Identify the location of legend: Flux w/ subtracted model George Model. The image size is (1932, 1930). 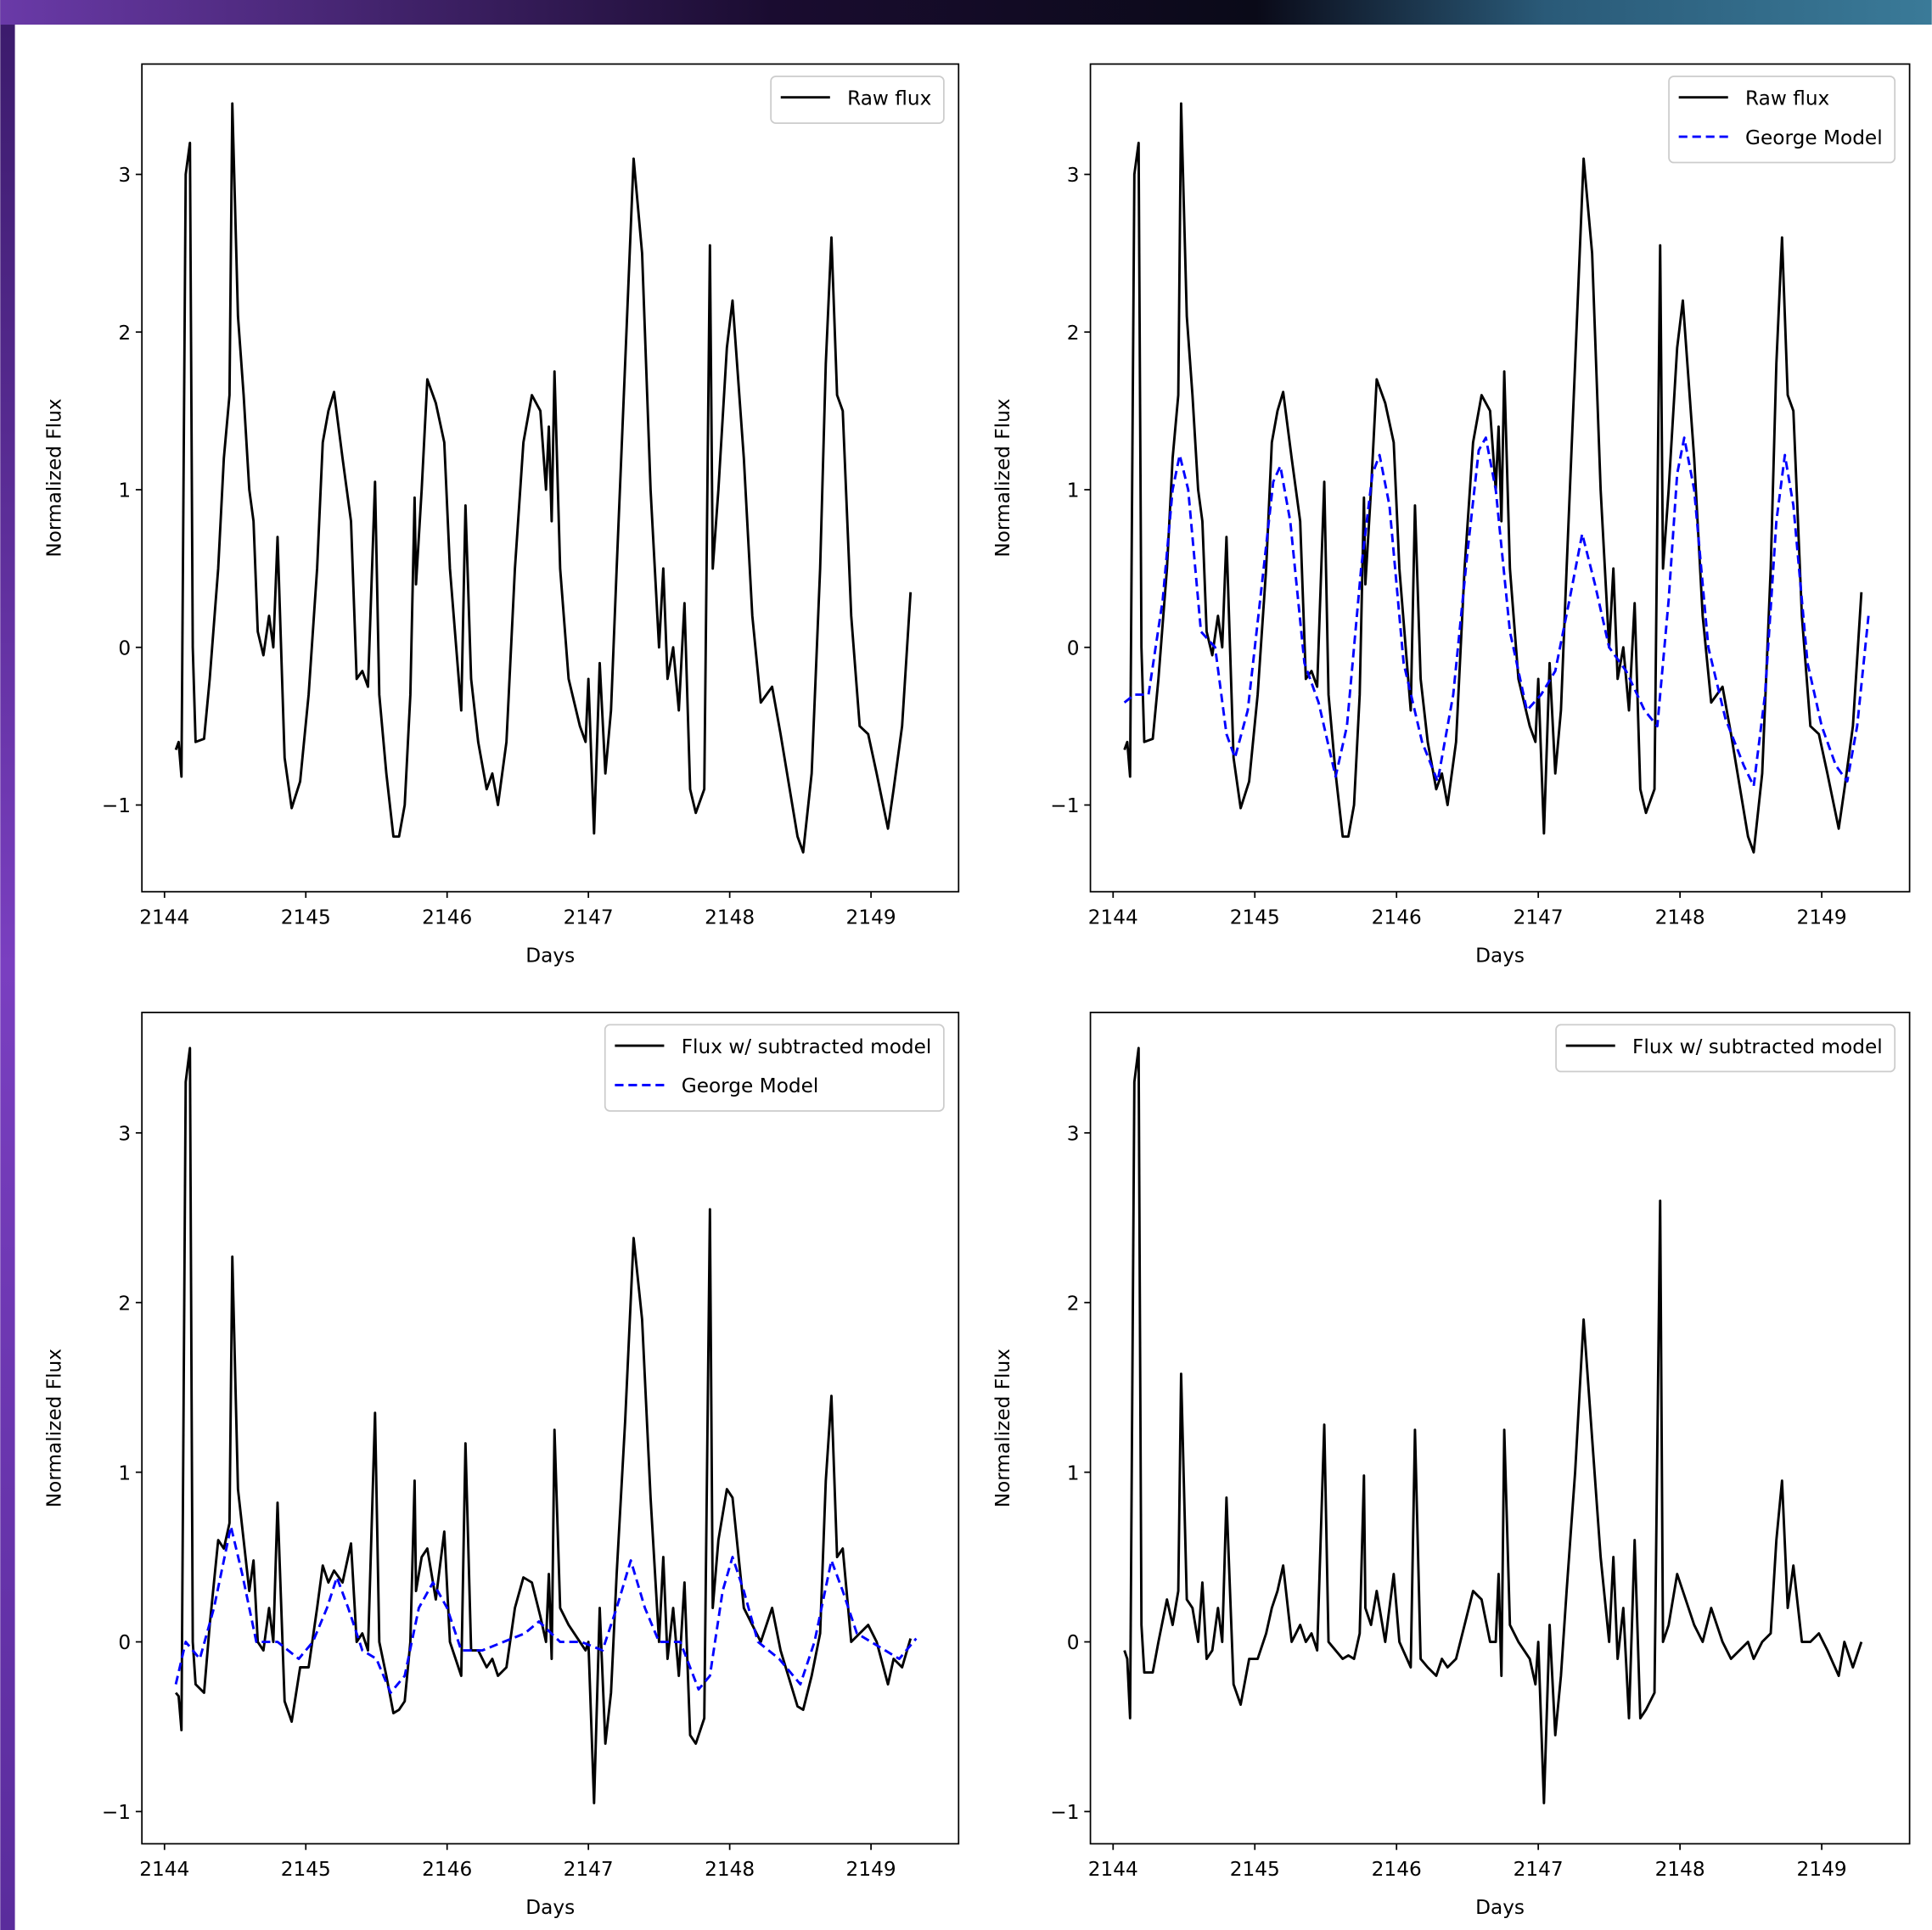
(774, 1068).